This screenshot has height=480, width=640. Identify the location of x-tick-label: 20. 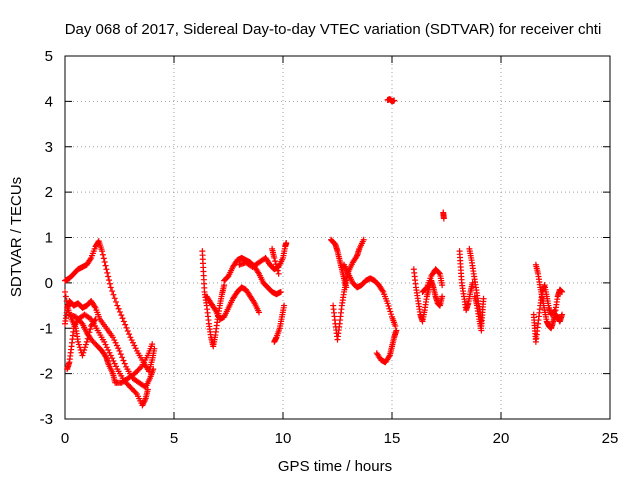
(501, 438).